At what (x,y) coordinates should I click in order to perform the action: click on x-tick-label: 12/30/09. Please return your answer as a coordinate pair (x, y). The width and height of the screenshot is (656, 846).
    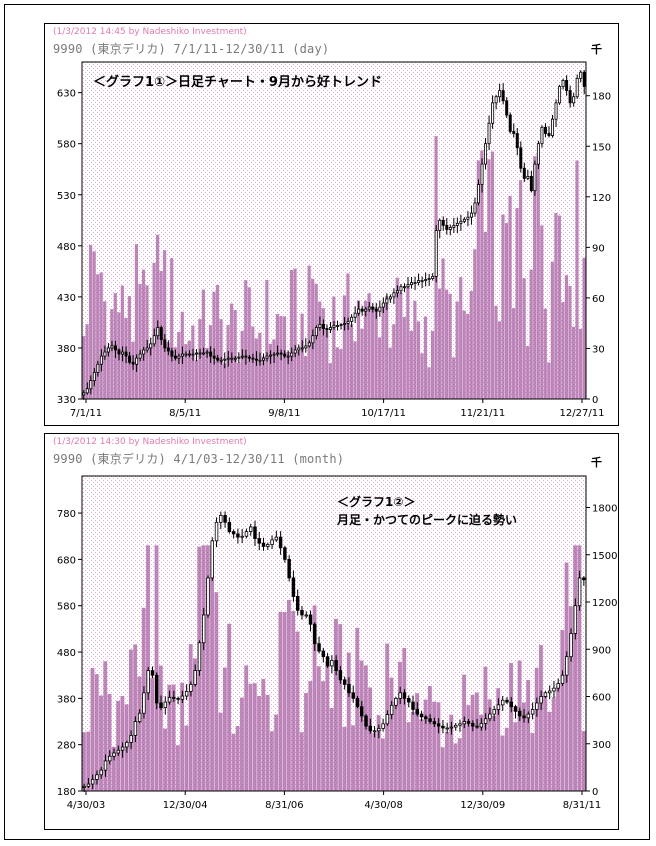
    Looking at the image, I should click on (482, 805).